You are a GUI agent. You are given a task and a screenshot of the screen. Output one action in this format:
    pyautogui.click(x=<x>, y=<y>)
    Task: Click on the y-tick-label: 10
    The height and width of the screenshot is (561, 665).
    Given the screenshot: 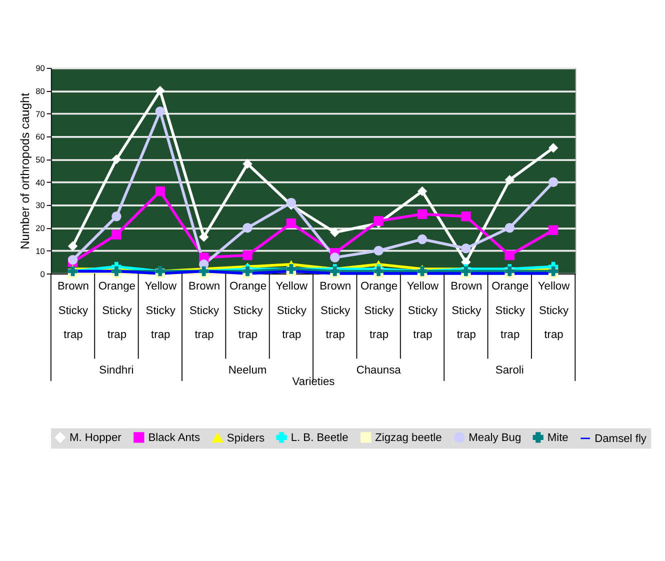 What is the action you would take?
    pyautogui.click(x=41, y=251)
    